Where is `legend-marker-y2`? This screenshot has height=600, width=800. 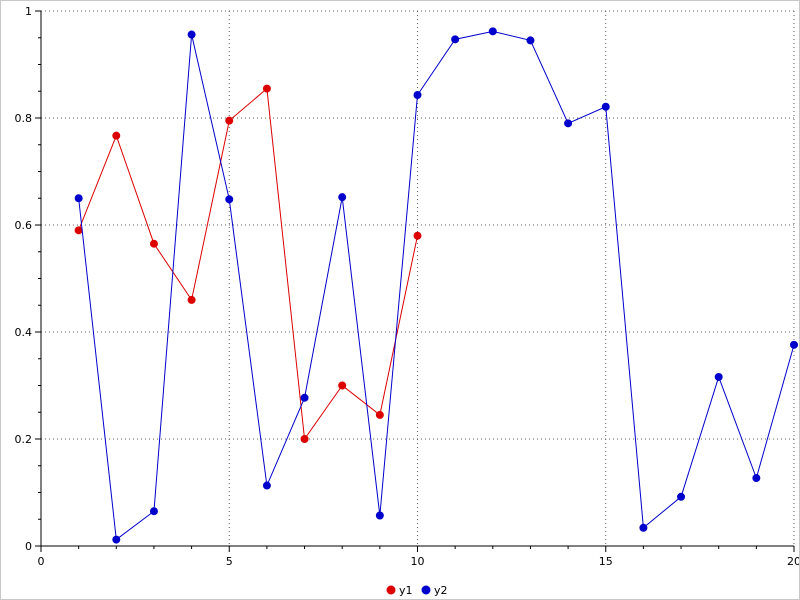 legend-marker-y2 is located at coordinates (426, 590).